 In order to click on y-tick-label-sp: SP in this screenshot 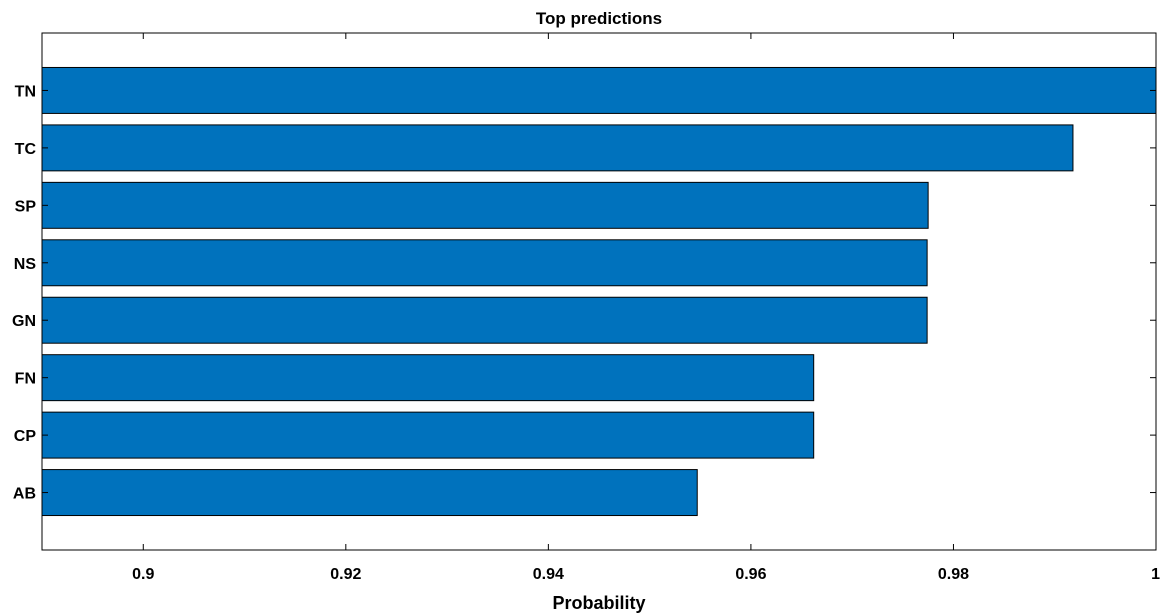, I will do `click(26, 206)`.